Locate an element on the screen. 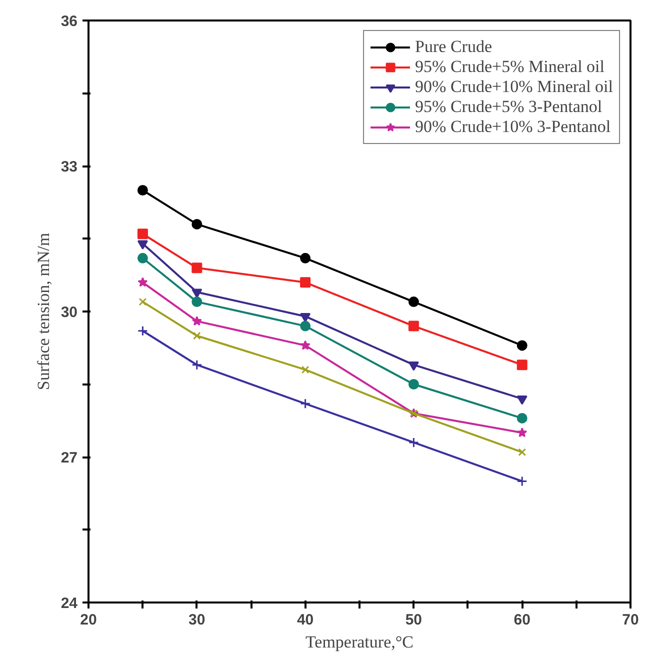 The width and height of the screenshot is (646, 668). y-tick-label: 27 is located at coordinates (69, 458).